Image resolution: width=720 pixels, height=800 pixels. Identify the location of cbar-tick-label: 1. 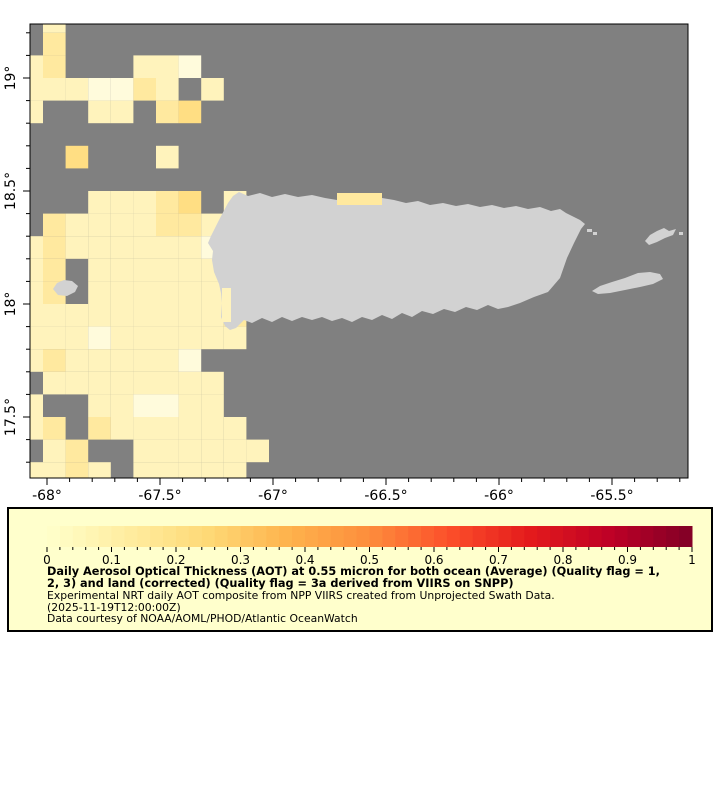
(692, 560).